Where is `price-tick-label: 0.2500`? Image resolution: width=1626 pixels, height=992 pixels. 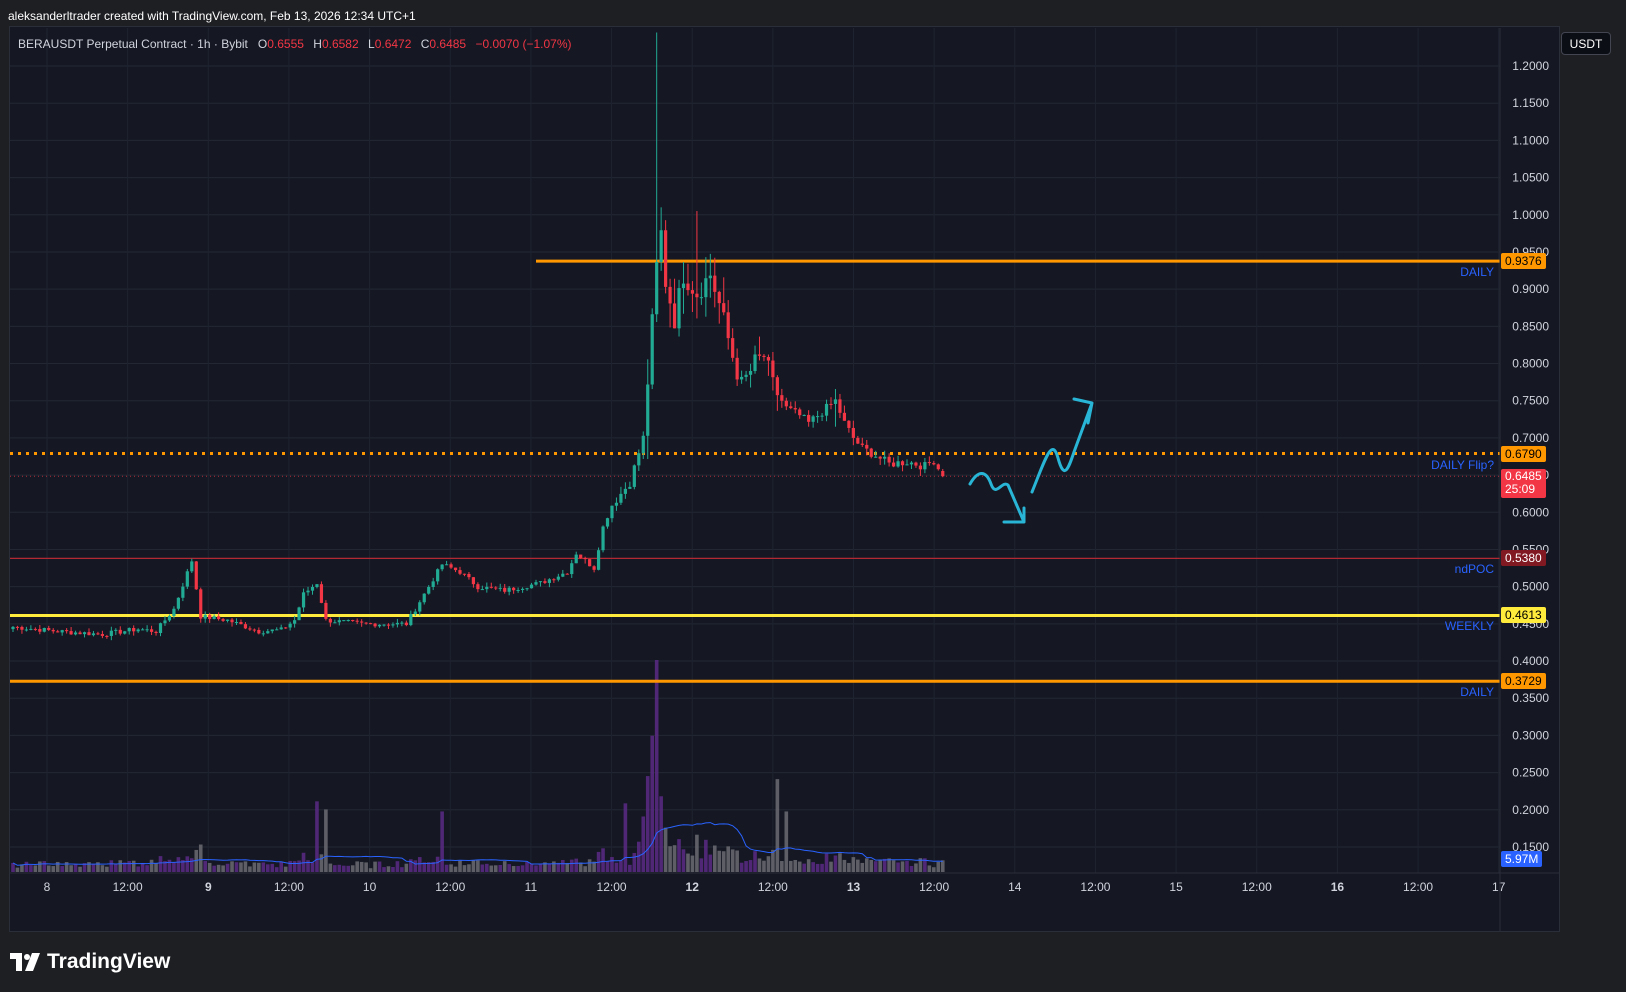
price-tick-label: 0.2500 is located at coordinates (1530, 773).